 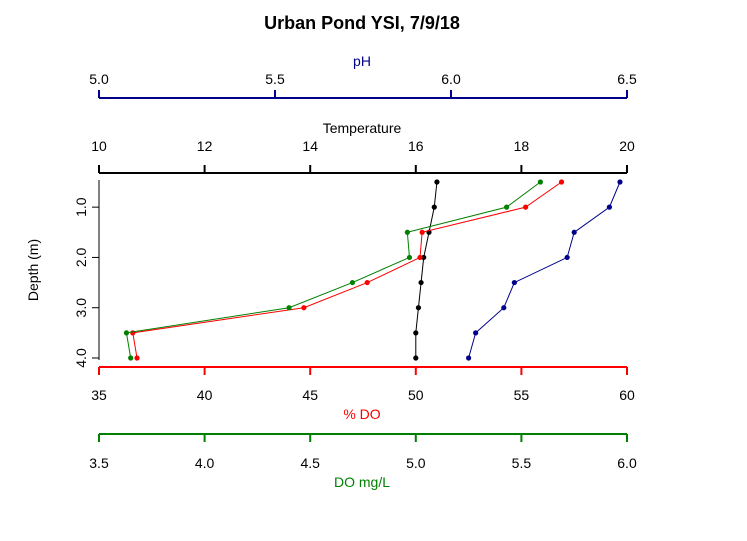 I want to click on temperature-tick-label: 18, so click(x=522, y=146).